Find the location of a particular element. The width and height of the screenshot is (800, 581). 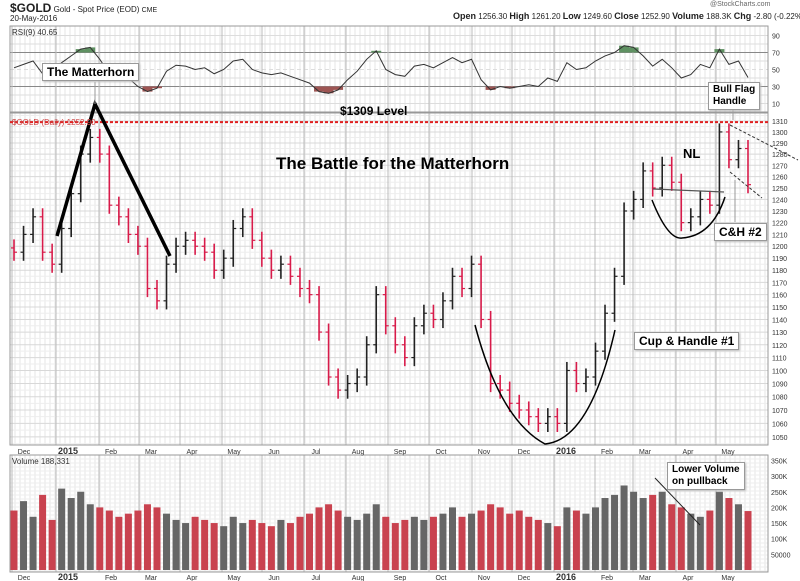

volume-tick-label: 350K is located at coordinates (779, 461).